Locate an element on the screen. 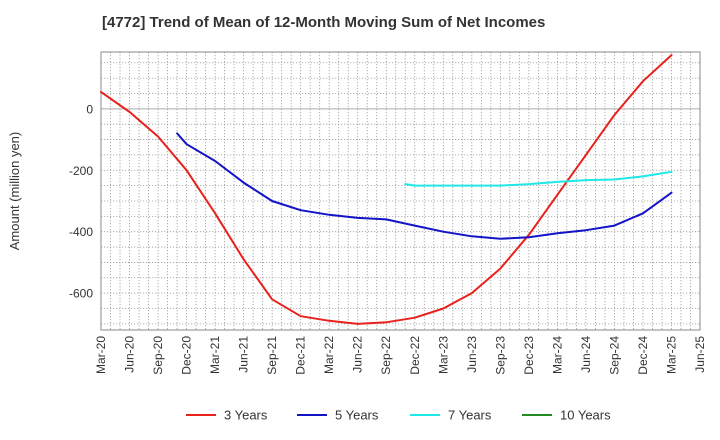 The width and height of the screenshot is (720, 440). x-tick-label: Dec-20 is located at coordinates (187, 355).